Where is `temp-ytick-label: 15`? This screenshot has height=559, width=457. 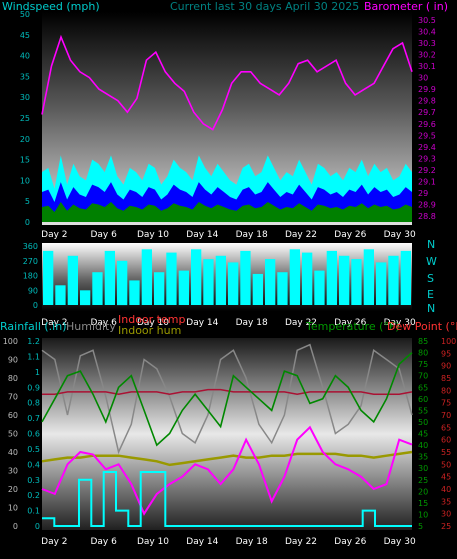
temp-ytick-label: 15 is located at coordinates (423, 503).